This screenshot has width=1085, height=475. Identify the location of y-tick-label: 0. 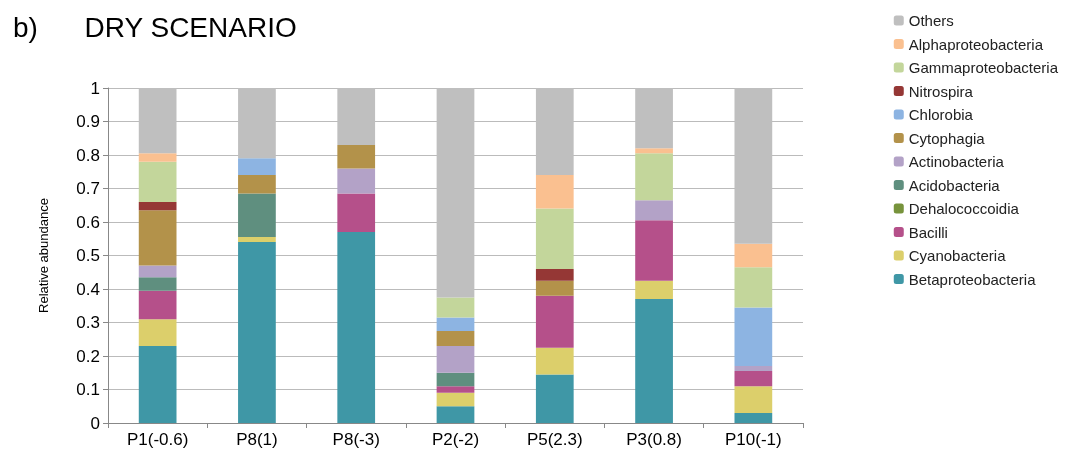
(95, 423).